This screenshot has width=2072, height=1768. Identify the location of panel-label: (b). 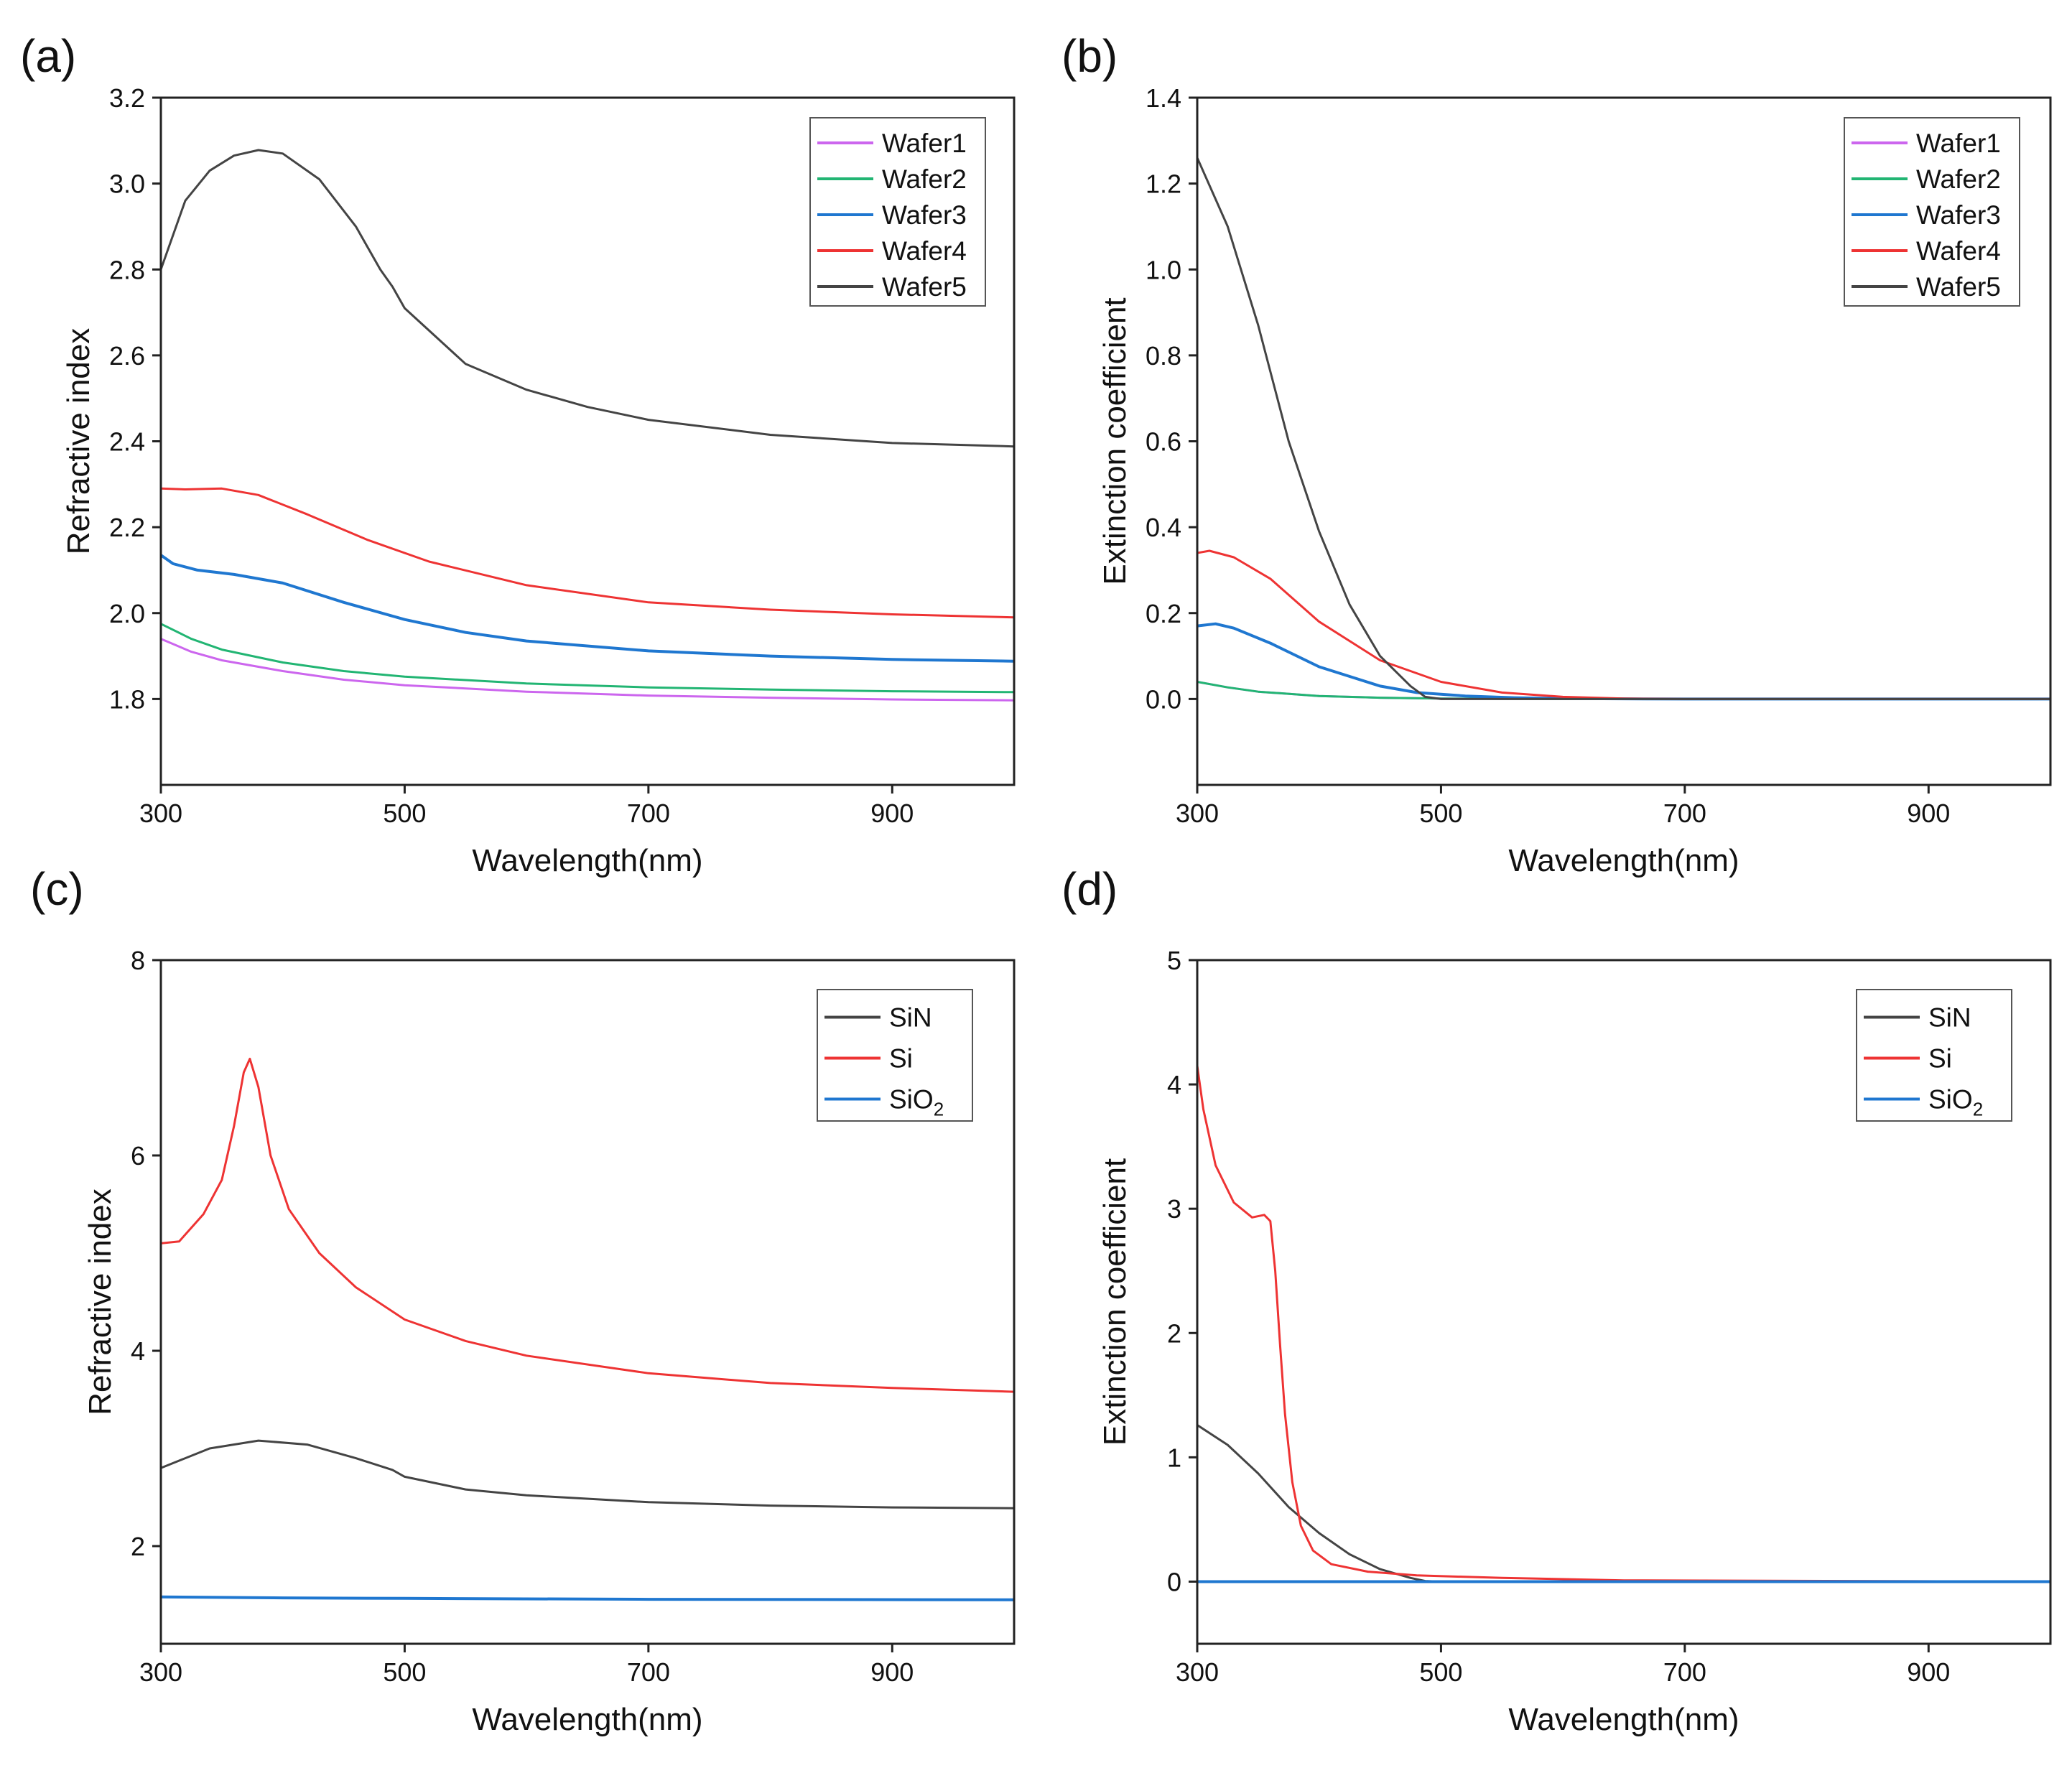
(1090, 56).